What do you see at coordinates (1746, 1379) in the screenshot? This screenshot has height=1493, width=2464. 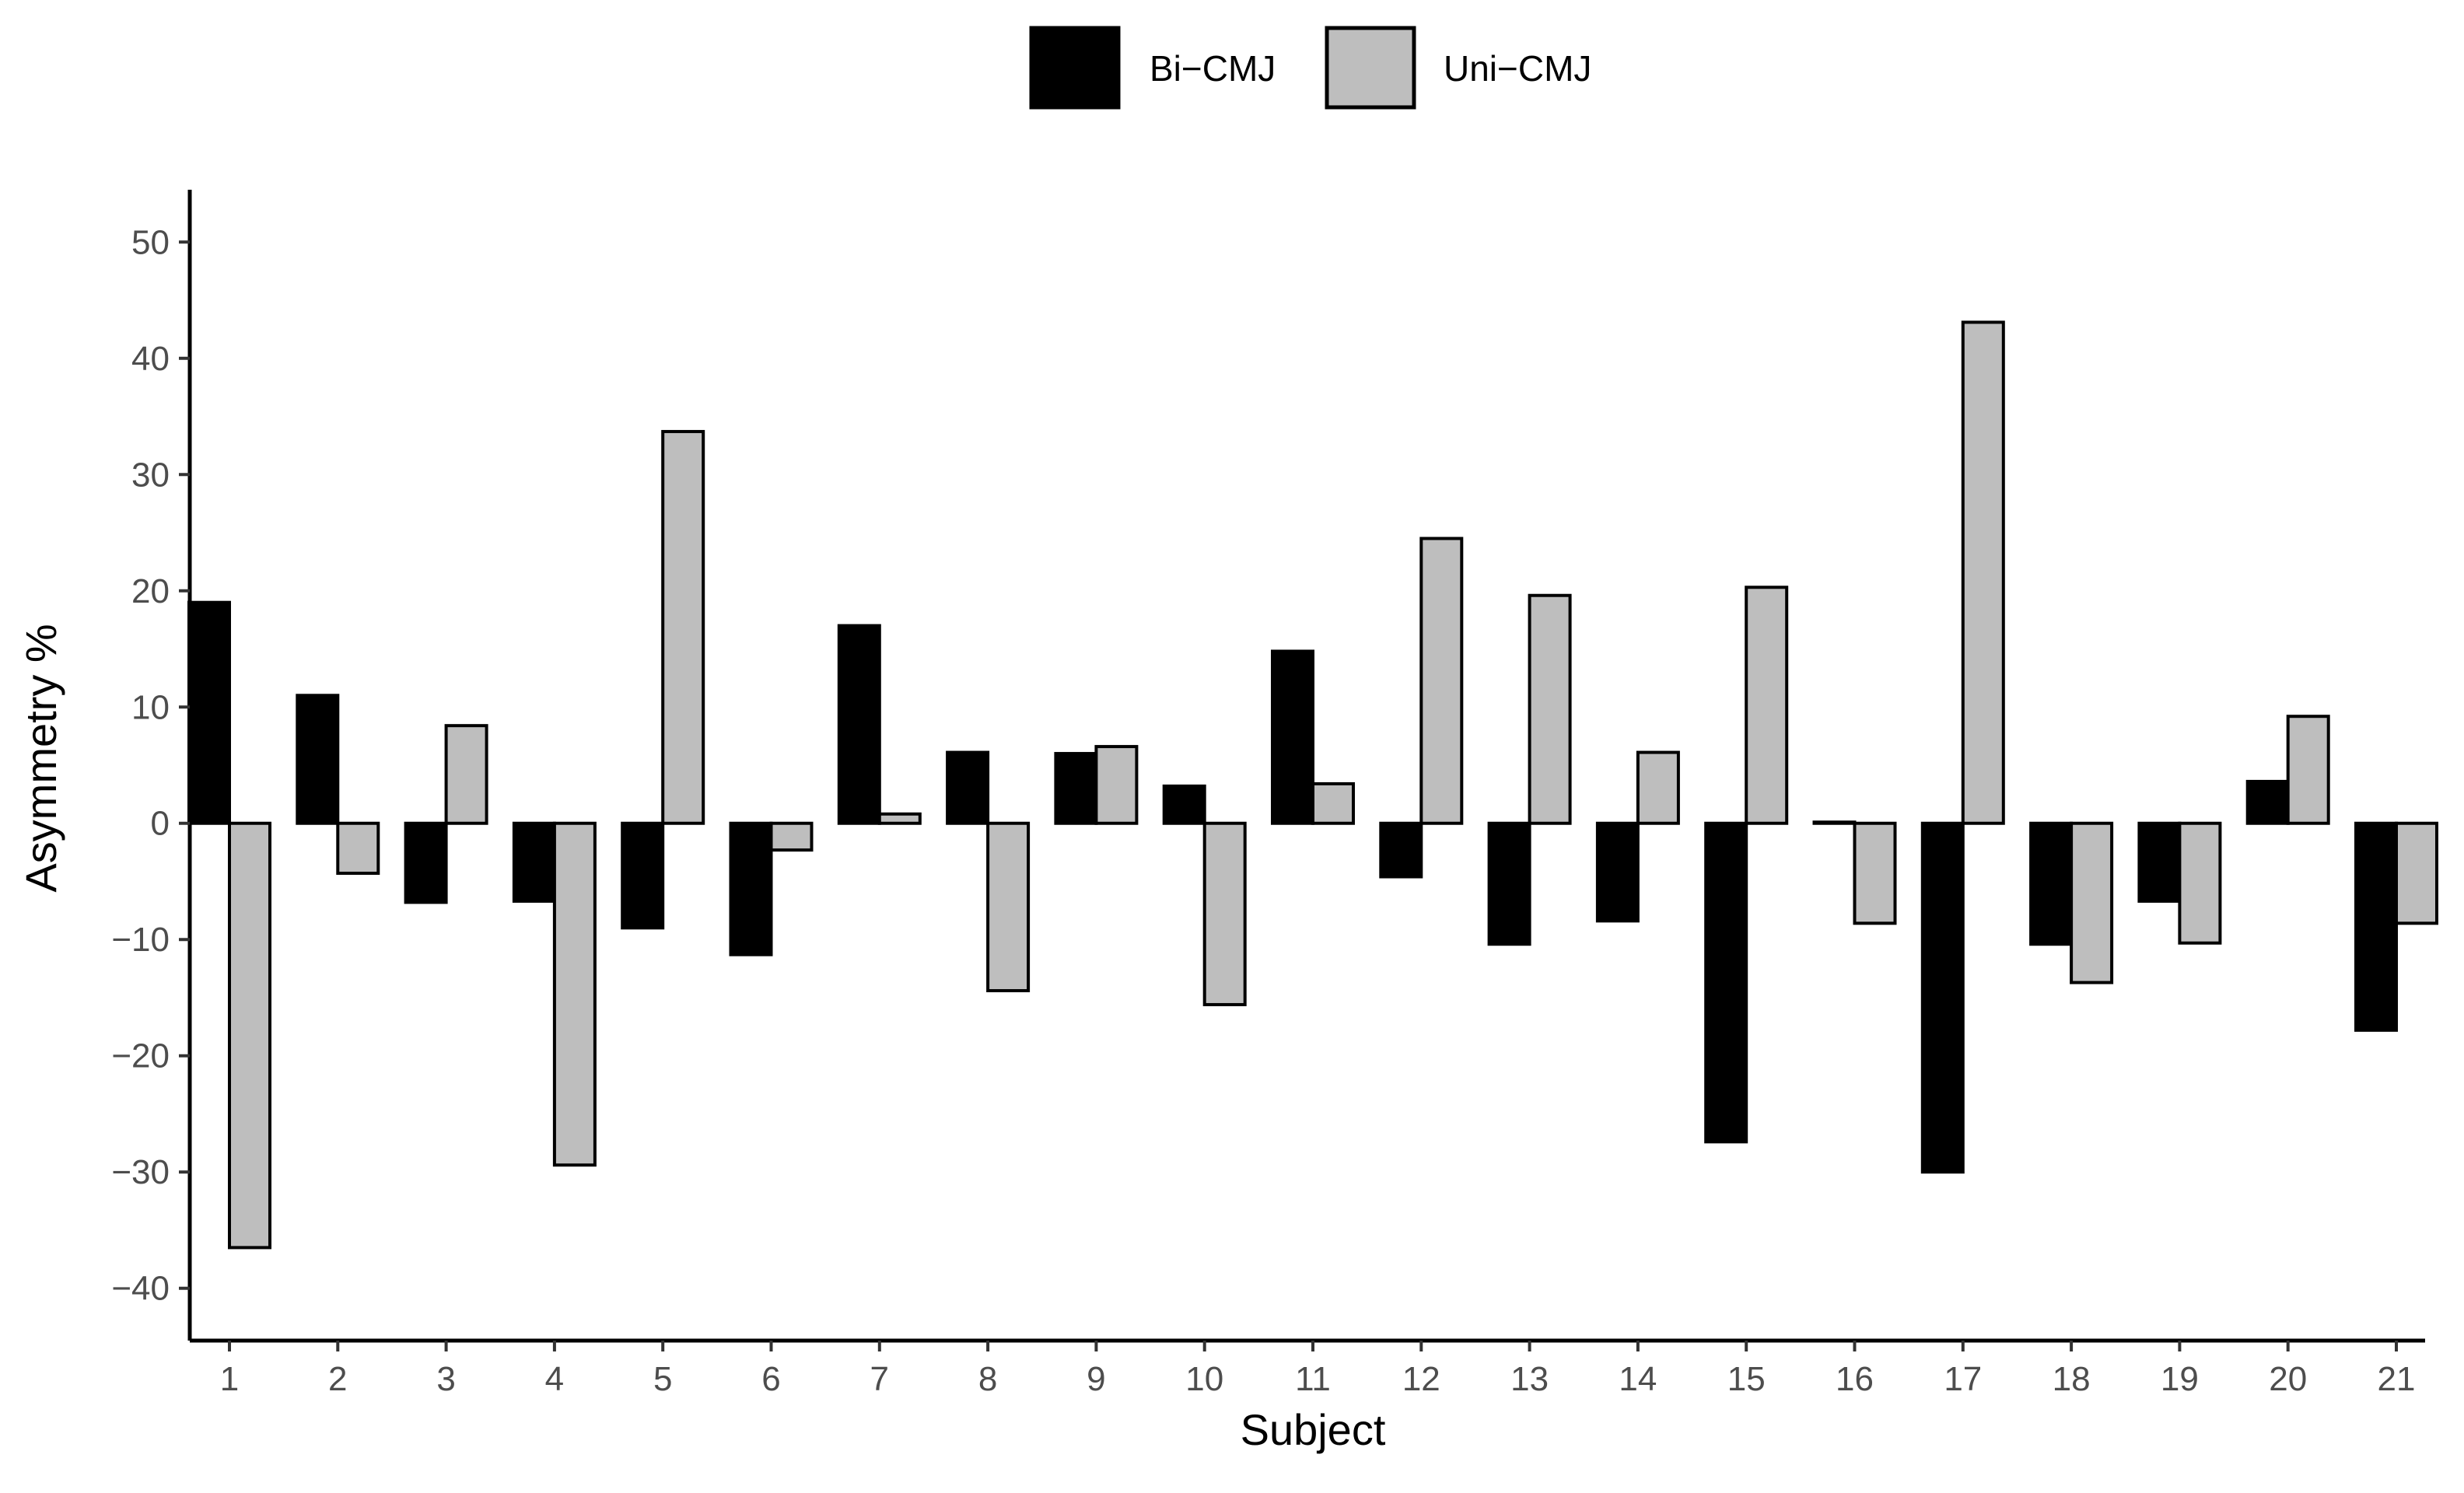 I see `x-tick-label: 15` at bounding box center [1746, 1379].